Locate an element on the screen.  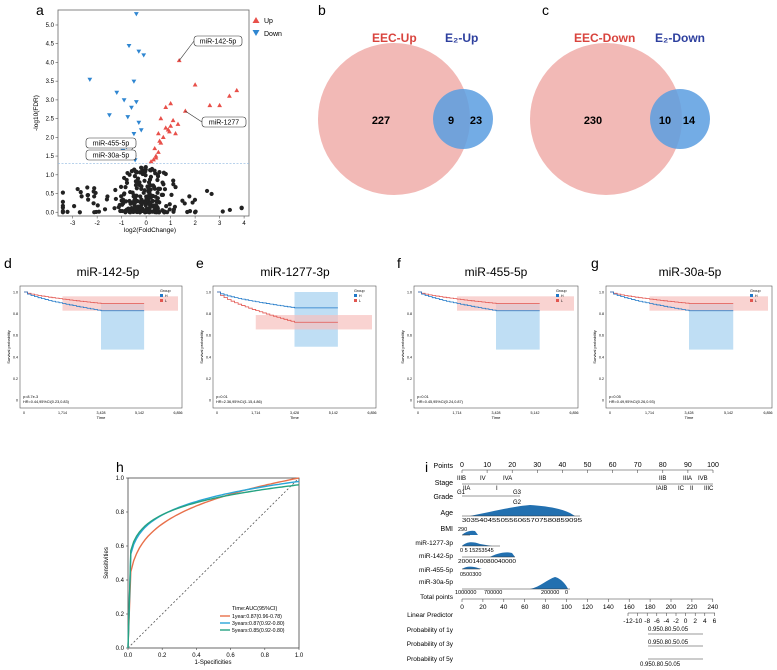
nomo-stage-tick: I is located at coordinates (497, 489).